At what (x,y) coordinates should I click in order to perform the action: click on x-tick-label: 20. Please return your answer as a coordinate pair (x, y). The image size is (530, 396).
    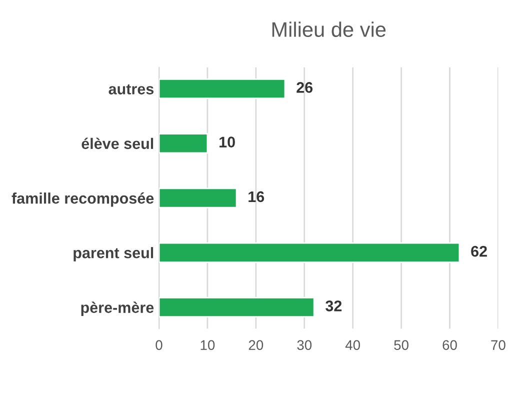
    Looking at the image, I should click on (256, 345).